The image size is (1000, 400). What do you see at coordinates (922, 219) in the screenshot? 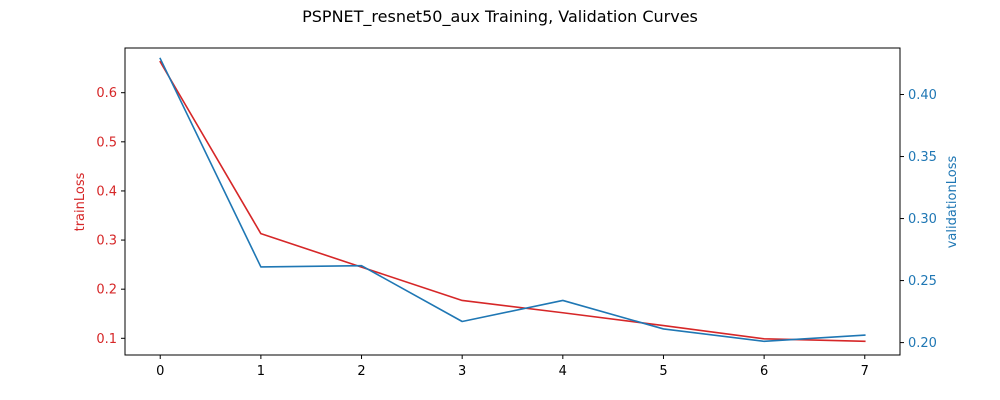
I see `right-tick-label: 0.30` at bounding box center [922, 219].